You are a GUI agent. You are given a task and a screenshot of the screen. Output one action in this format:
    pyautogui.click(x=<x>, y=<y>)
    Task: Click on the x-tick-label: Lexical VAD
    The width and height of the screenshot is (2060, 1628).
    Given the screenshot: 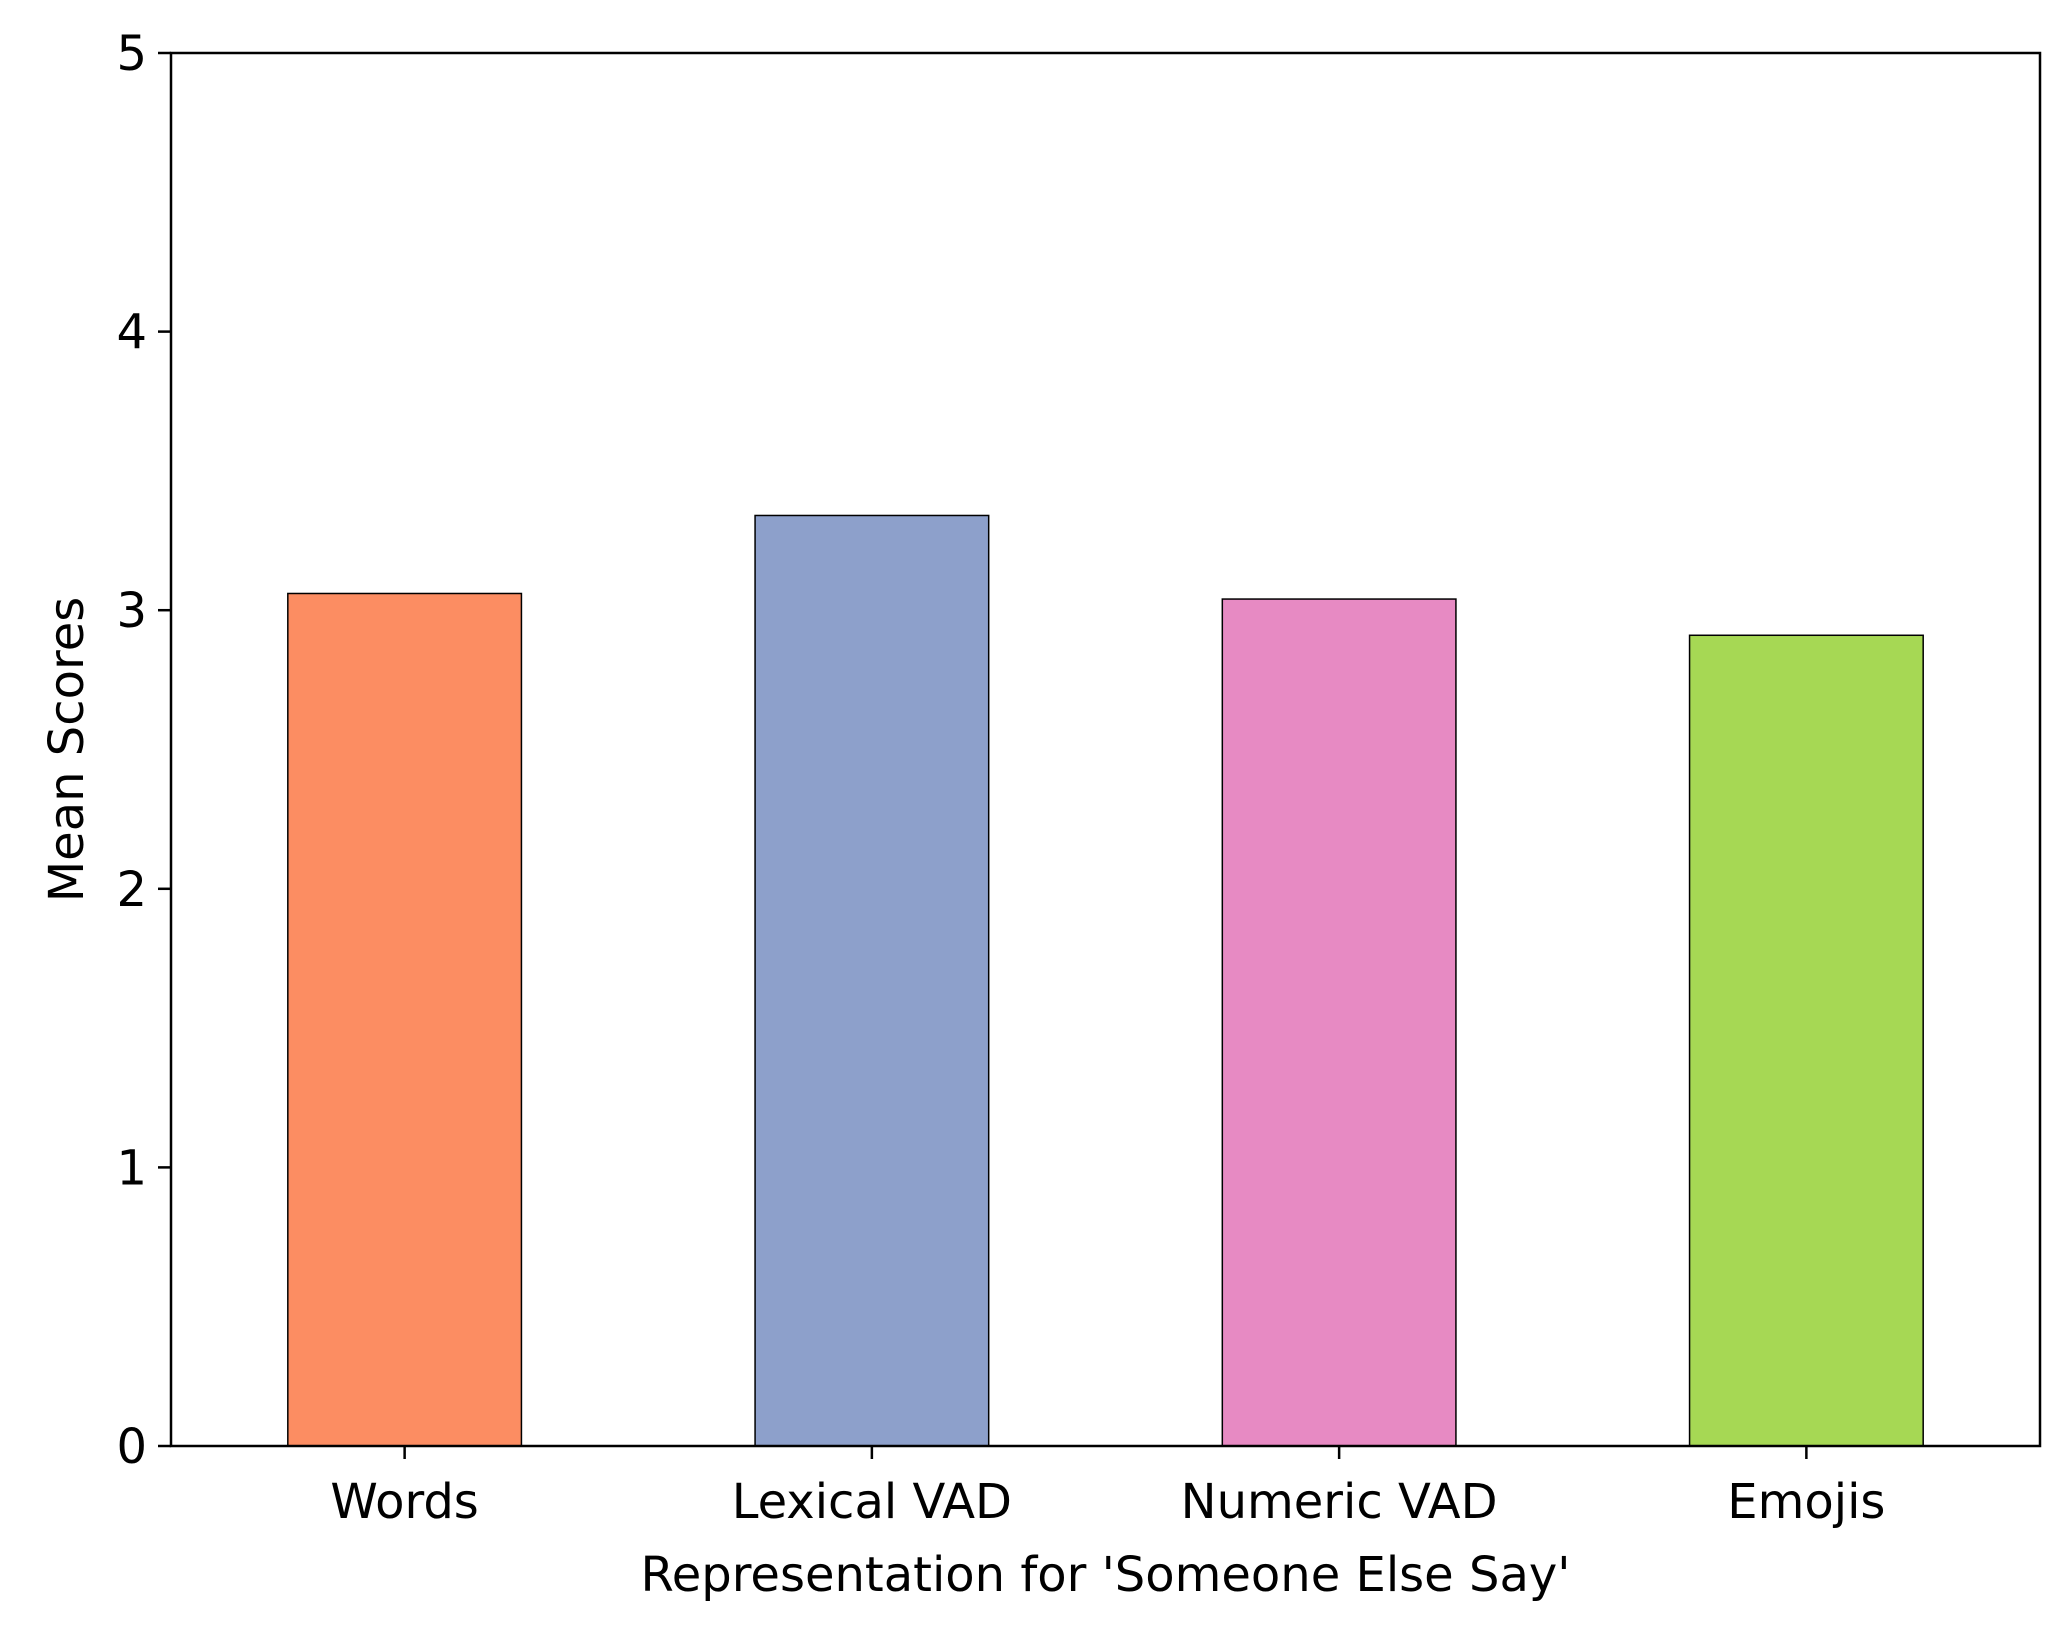 What is the action you would take?
    pyautogui.click(x=872, y=1502)
    